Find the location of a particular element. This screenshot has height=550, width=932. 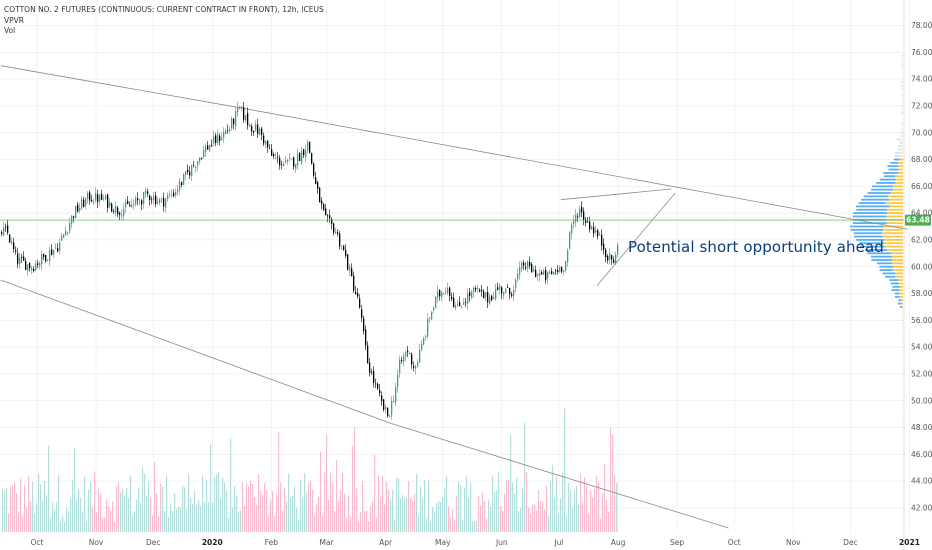

price-tick-label: 62.00 is located at coordinates (921, 240).